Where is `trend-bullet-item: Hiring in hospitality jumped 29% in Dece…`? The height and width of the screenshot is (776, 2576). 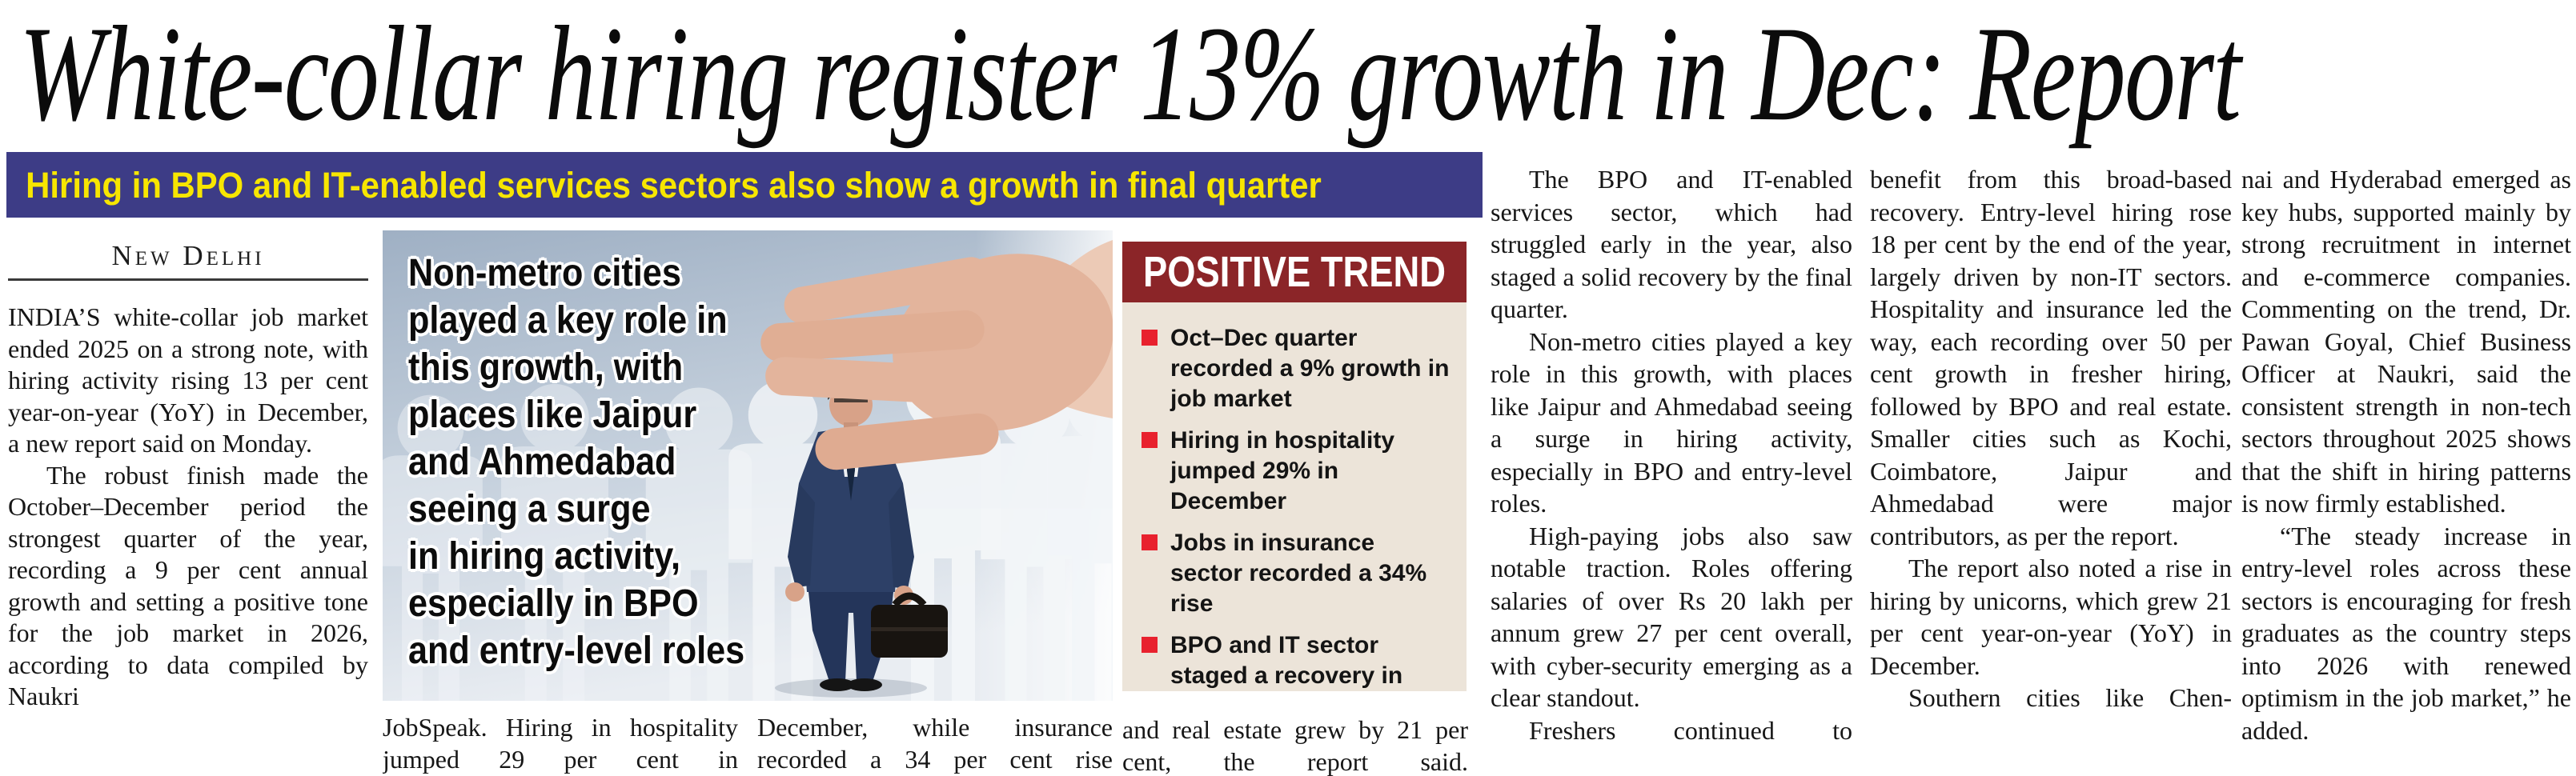 trend-bullet-item: Hiring in hospitality jumped 29% in Dece… is located at coordinates (1297, 471).